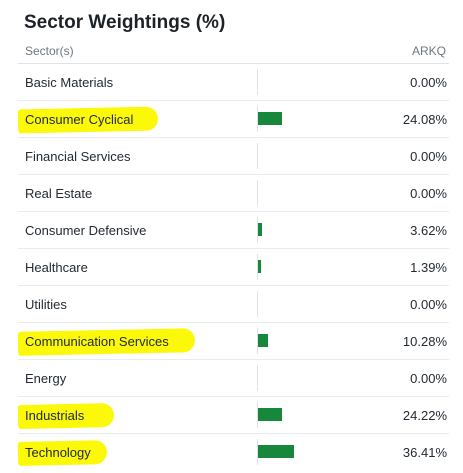  I want to click on weighting-value: 36.41%, so click(424, 452).